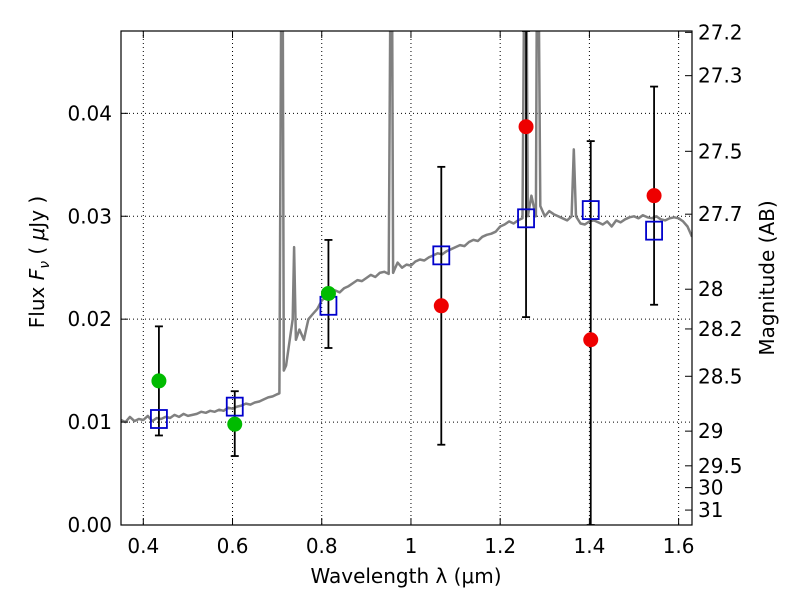  Describe the element at coordinates (720, 151) in the screenshot. I see `y2-tick-label: 27.5` at that location.